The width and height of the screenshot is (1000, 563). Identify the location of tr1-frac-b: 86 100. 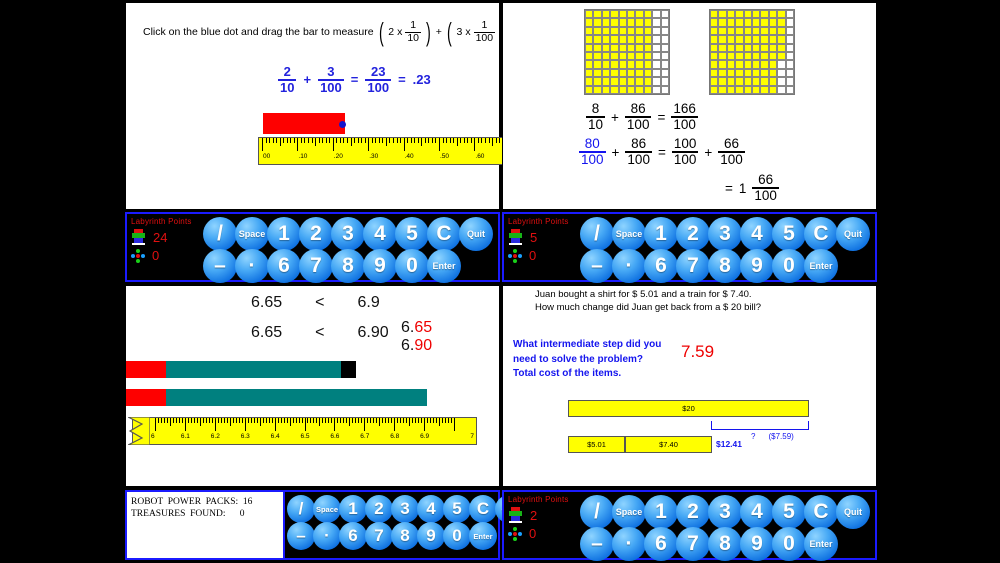
(638, 116).